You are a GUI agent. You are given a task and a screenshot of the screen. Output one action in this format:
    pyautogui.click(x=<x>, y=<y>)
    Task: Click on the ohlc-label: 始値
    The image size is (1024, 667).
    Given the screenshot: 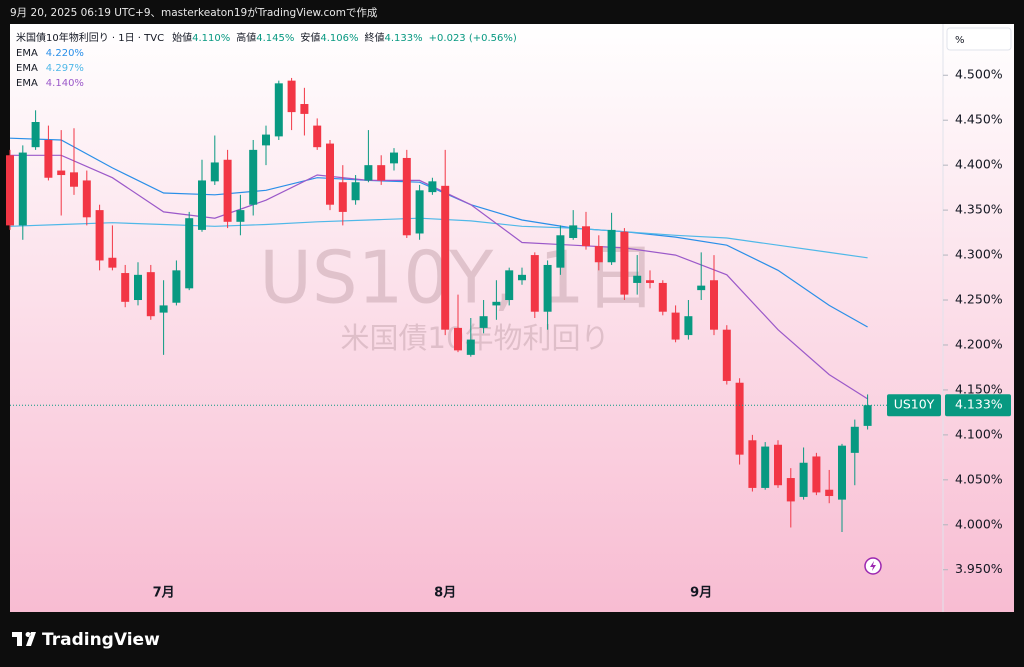 What is the action you would take?
    pyautogui.click(x=182, y=37)
    